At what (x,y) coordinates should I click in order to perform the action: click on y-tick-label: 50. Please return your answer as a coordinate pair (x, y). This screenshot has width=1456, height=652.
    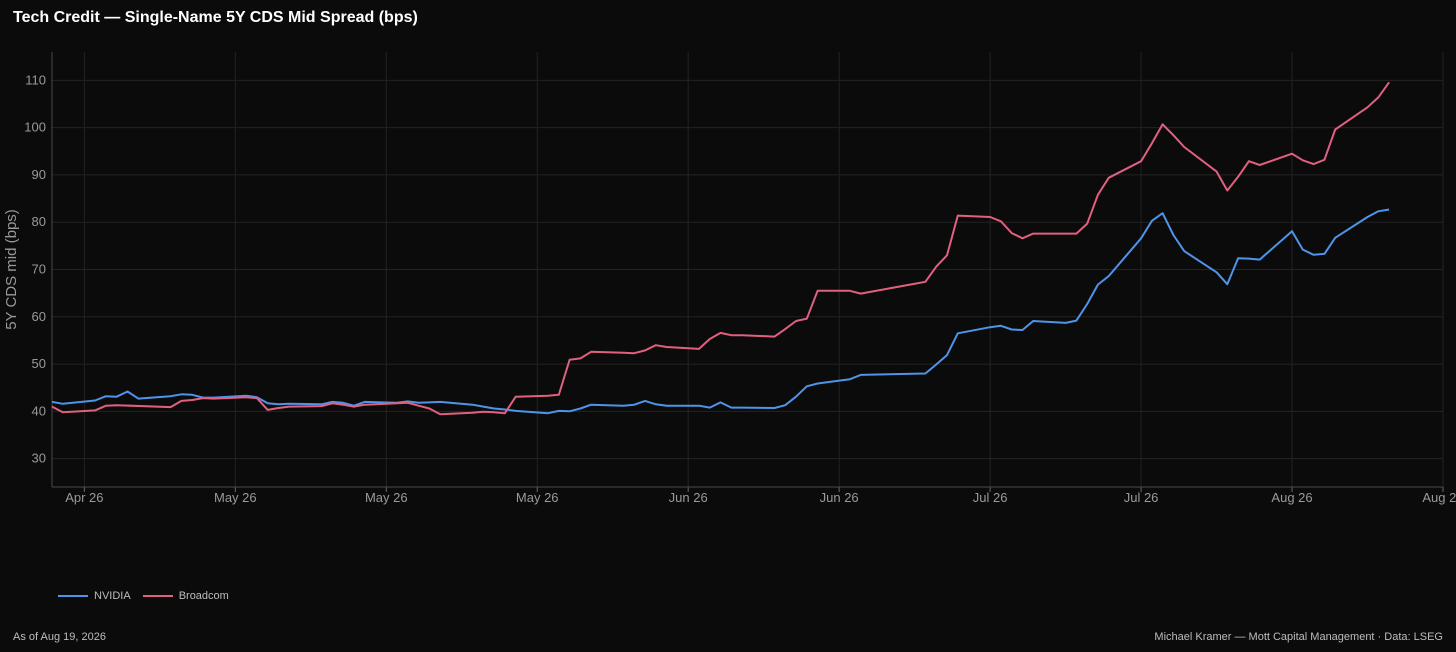
    Looking at the image, I should click on (39, 363).